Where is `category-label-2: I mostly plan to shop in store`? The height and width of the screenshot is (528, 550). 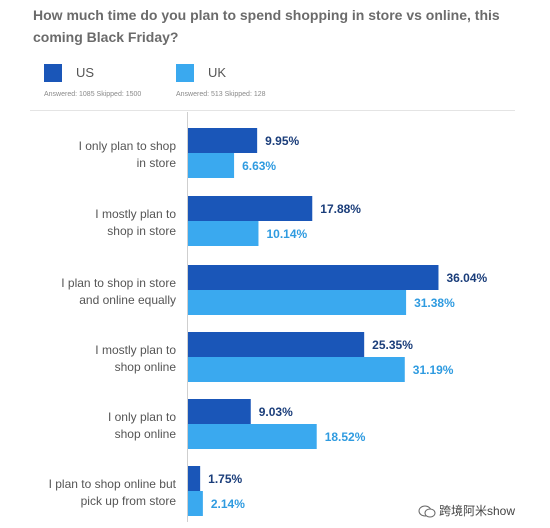 category-label-2: I mostly plan to shop in store is located at coordinates (101, 223).